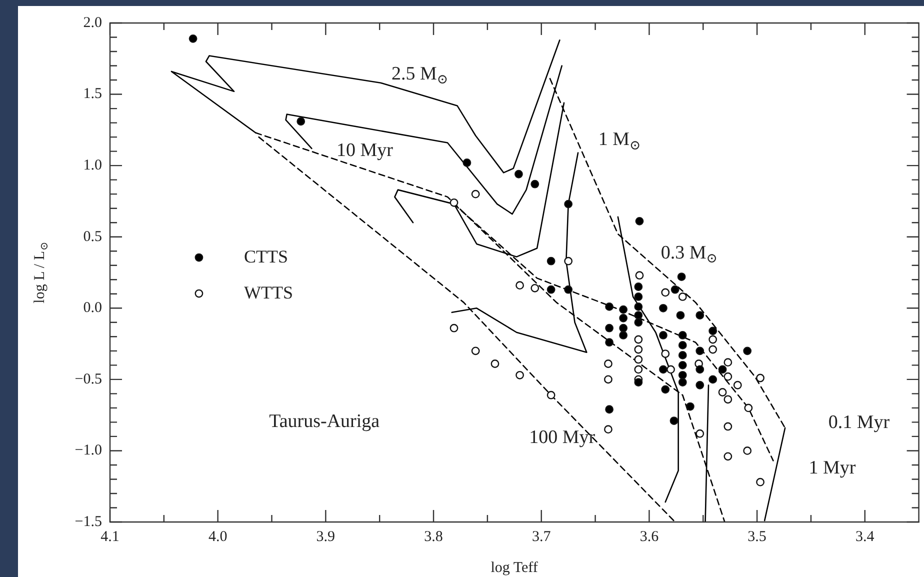 This screenshot has width=924, height=577. I want to click on x-tick-label: 3.9, so click(326, 536).